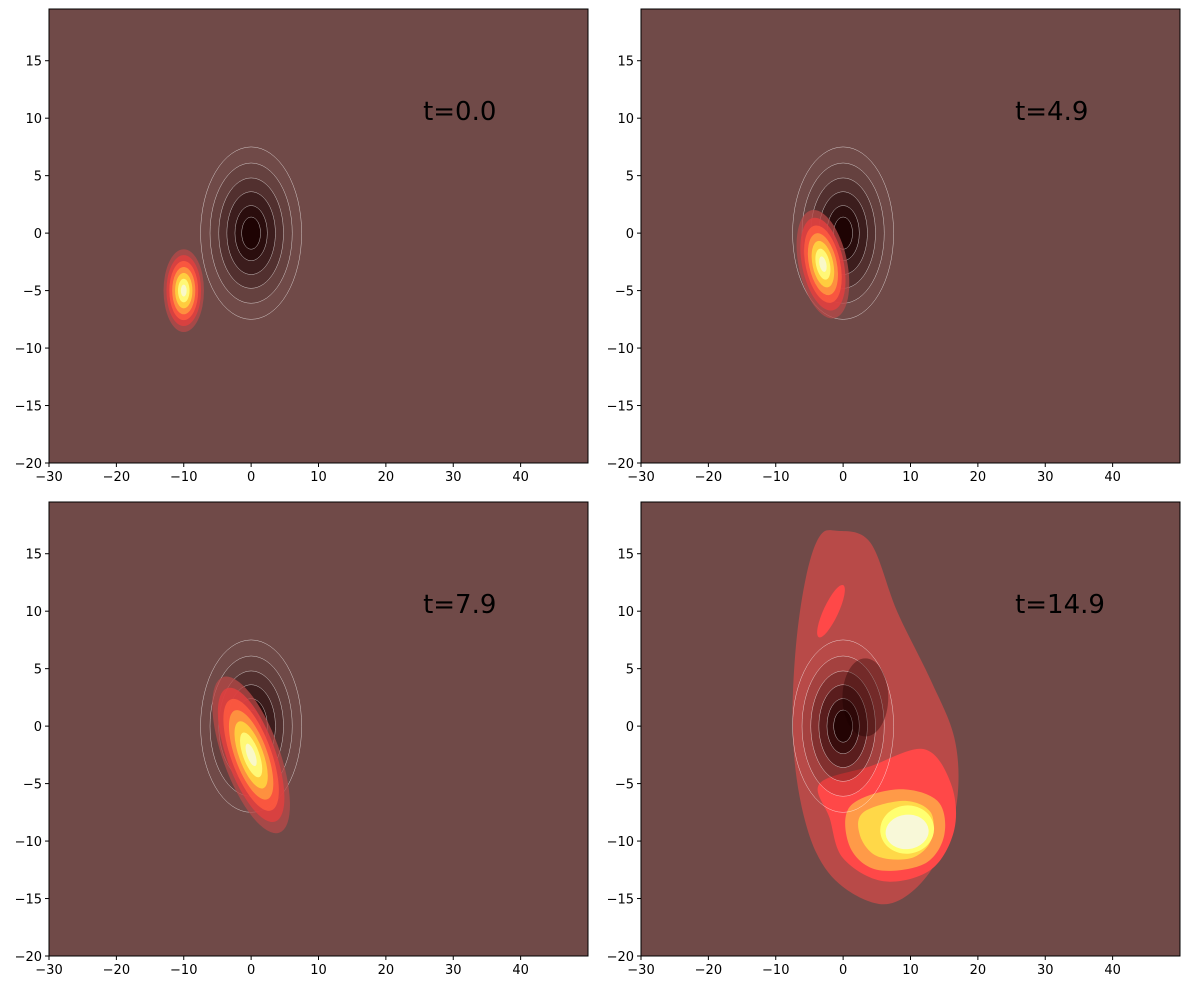 This screenshot has height=989, width=1189. Describe the element at coordinates (459, 605) in the screenshot. I see `annotation: t=7.9` at that location.